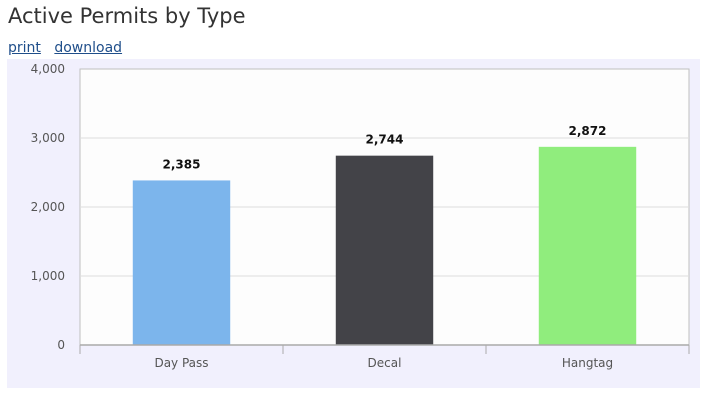  I want to click on bar-decal, so click(384, 250).